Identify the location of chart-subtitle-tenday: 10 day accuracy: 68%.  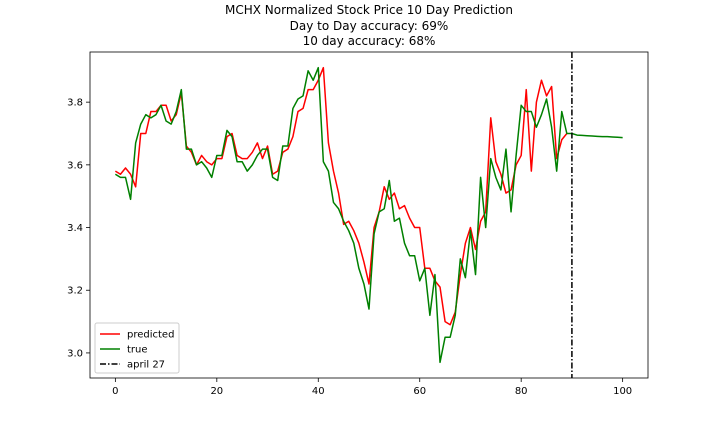
(369, 41).